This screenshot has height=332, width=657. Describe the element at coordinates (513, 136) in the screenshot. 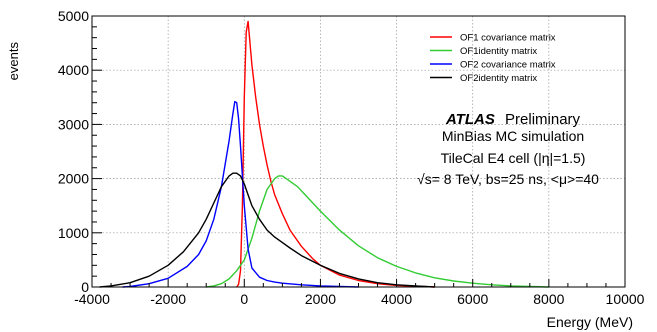

I see `annotation-line-1: MinBias MC simulation` at that location.